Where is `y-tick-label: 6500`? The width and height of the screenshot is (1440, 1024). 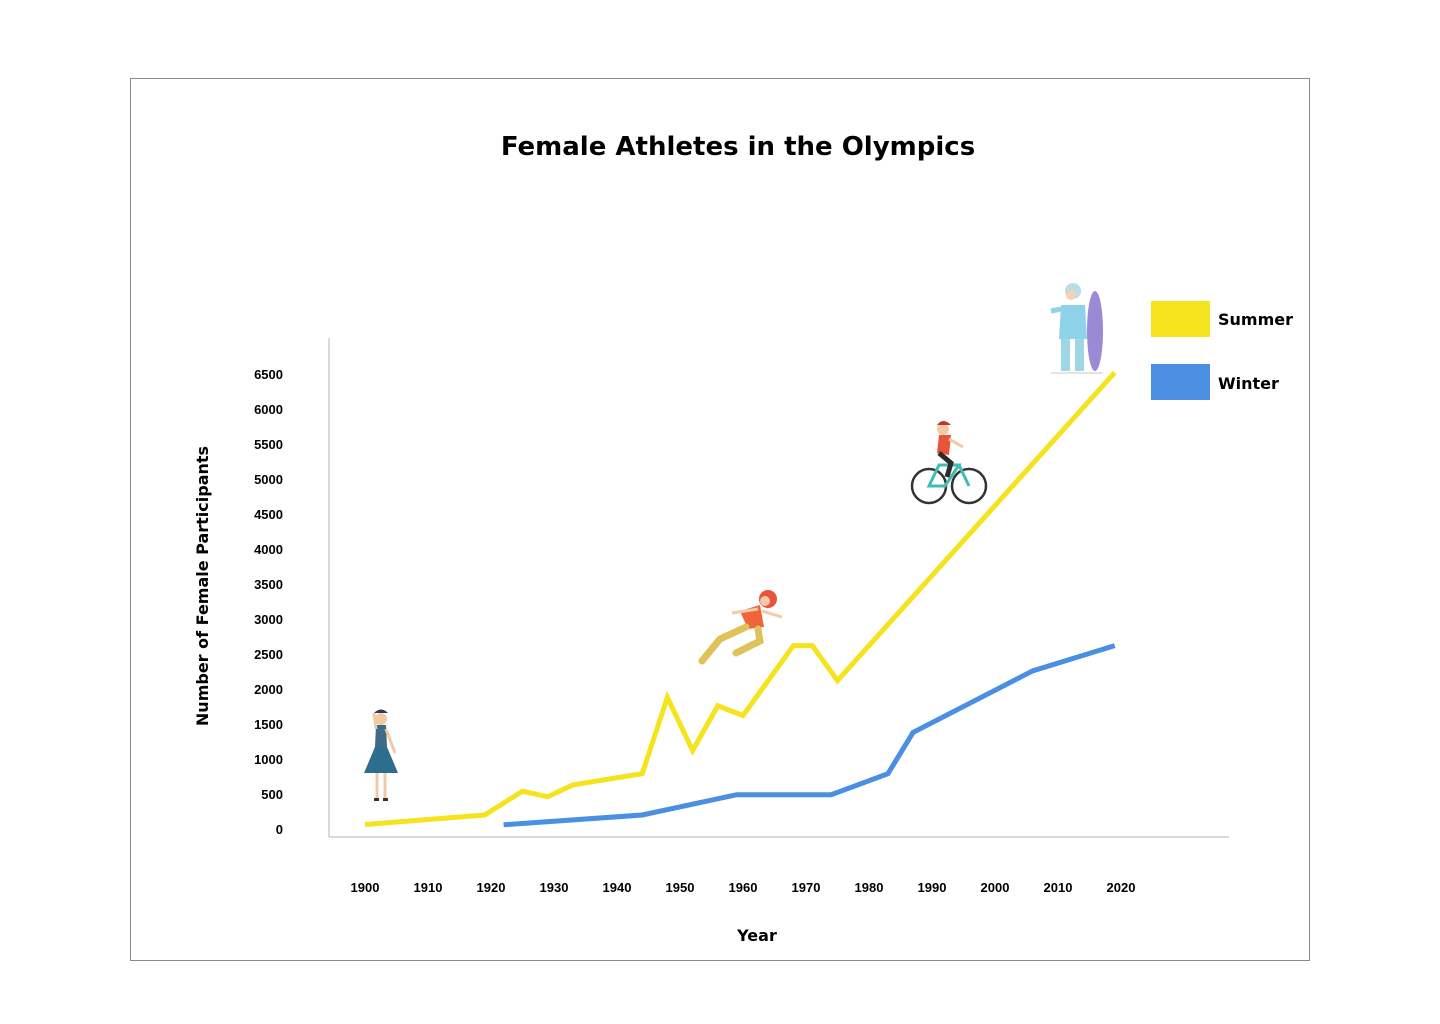
y-tick-label: 6500 is located at coordinates (268, 374).